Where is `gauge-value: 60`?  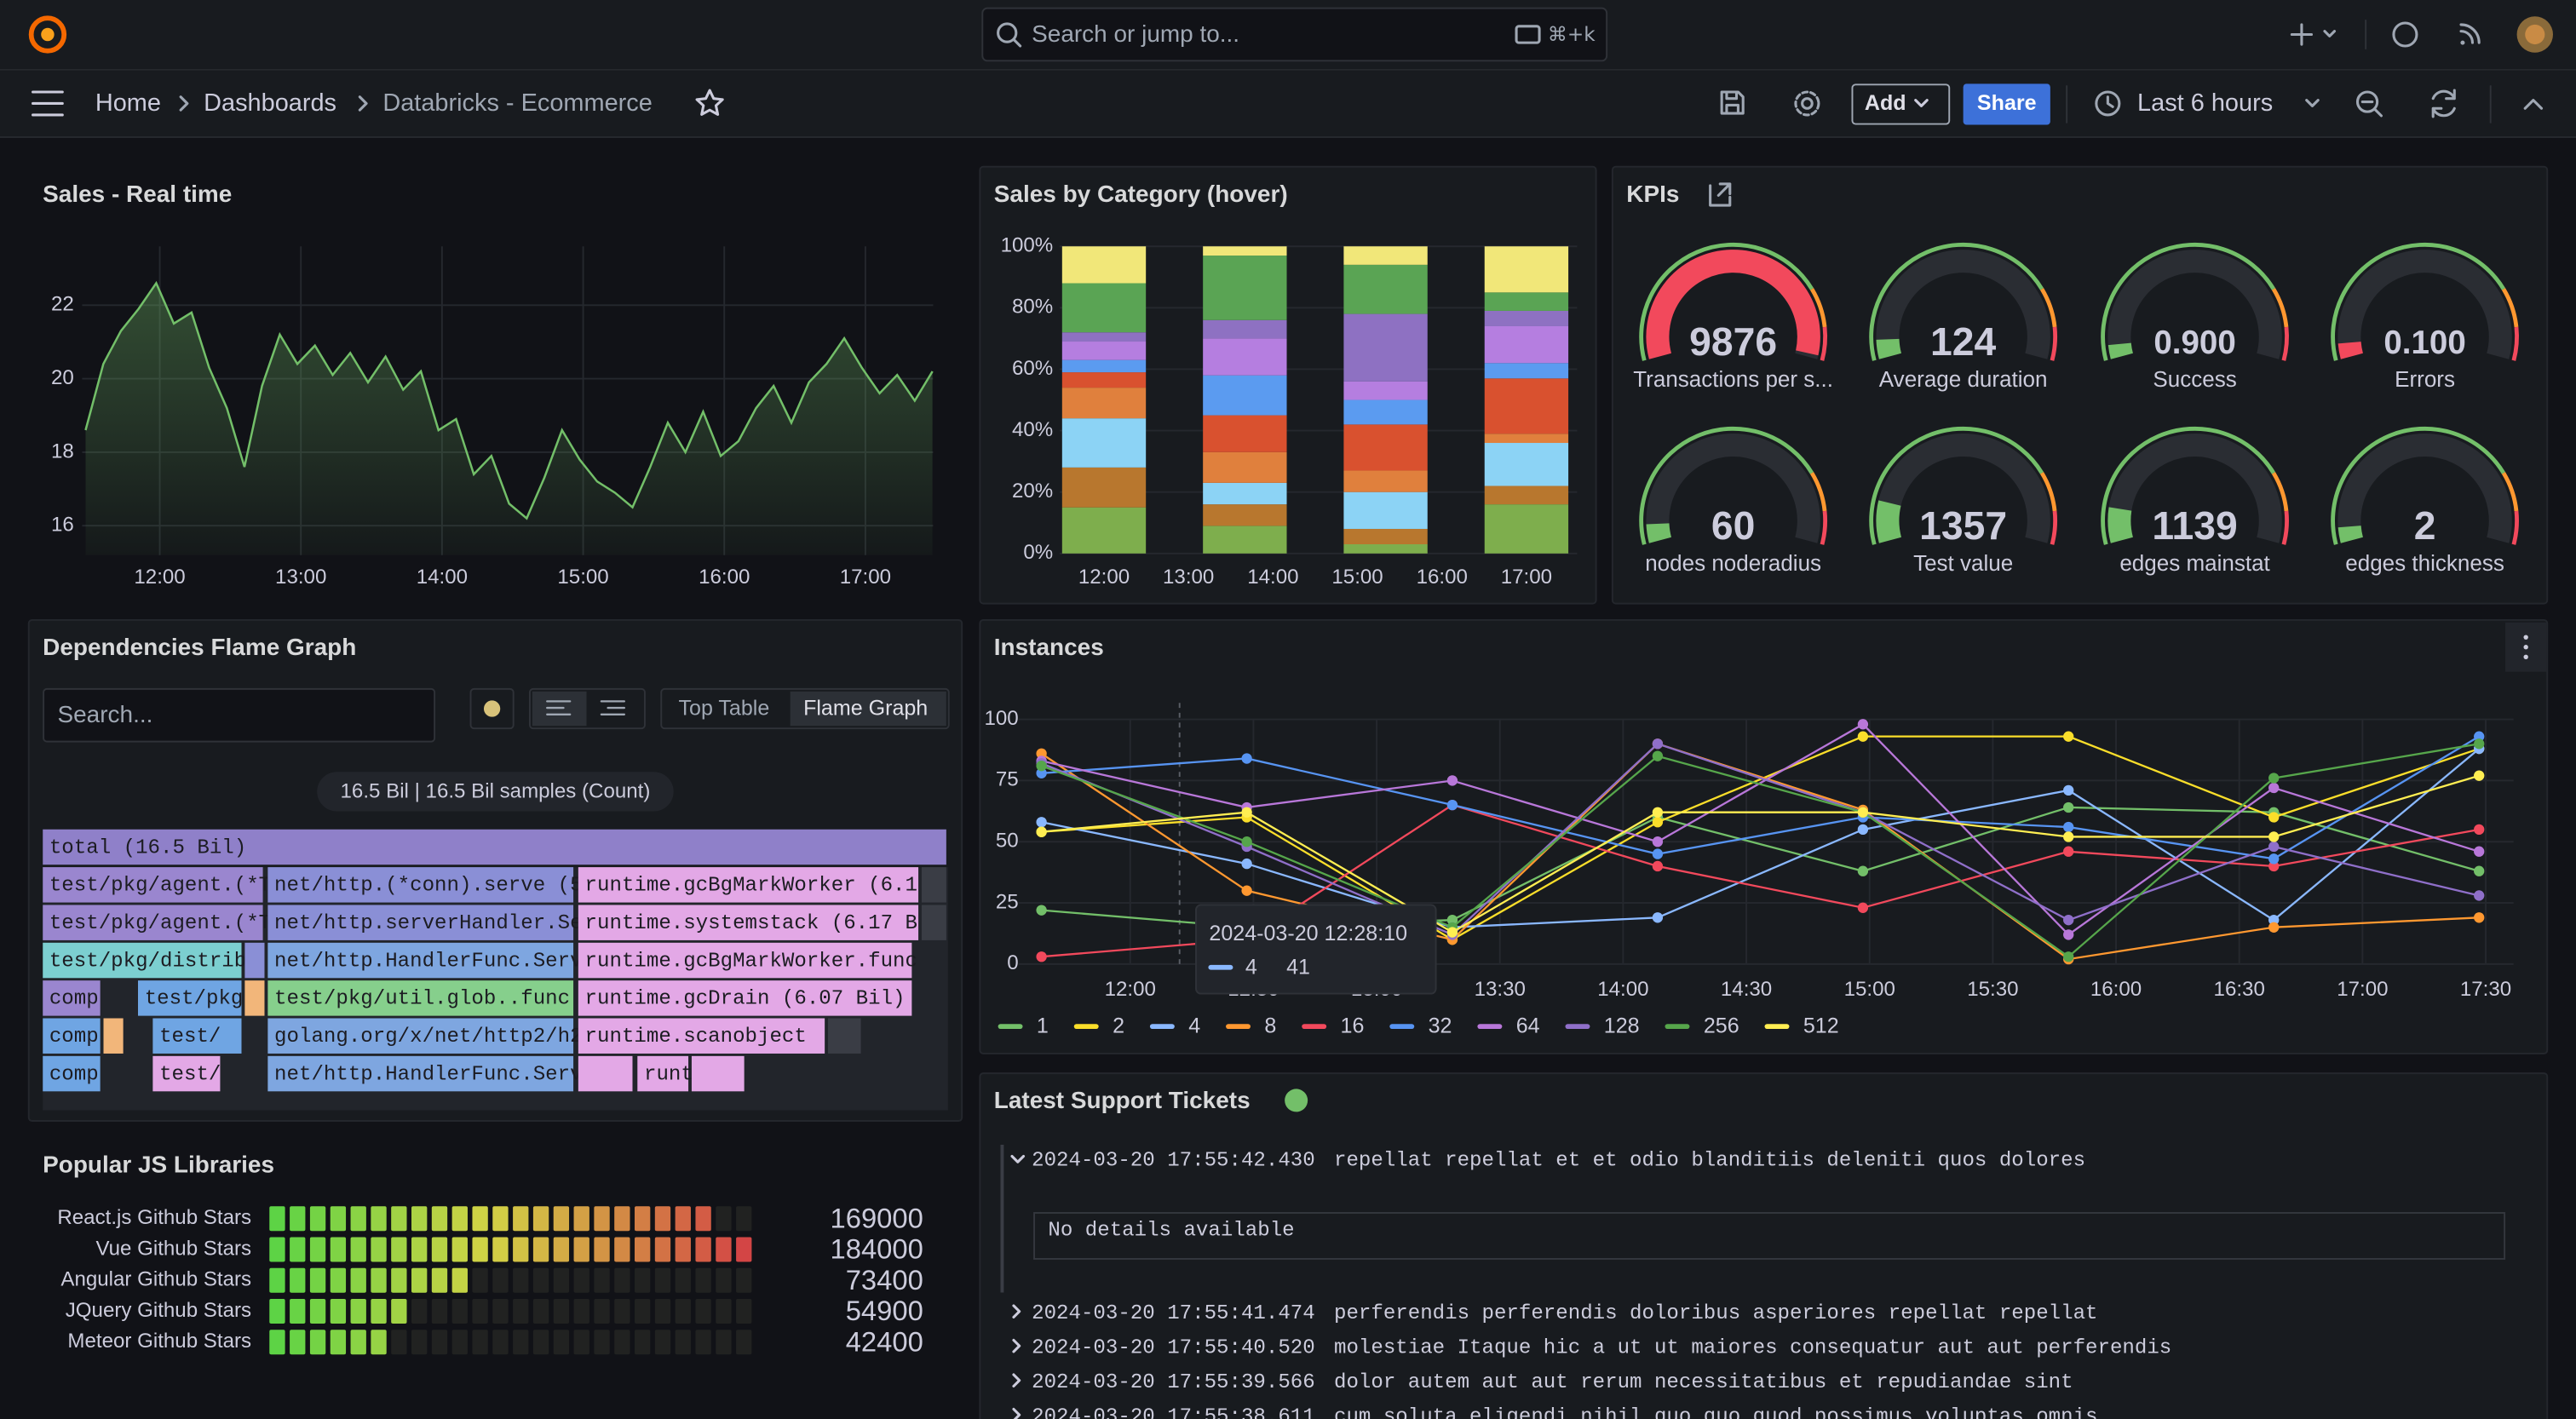 gauge-value: 60 is located at coordinates (1733, 525).